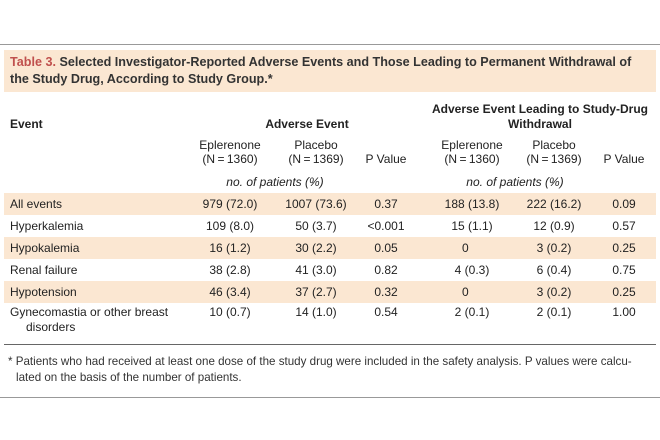 The width and height of the screenshot is (660, 440). I want to click on cell-ae-eplerenone: 109 (8.0), so click(230, 226).